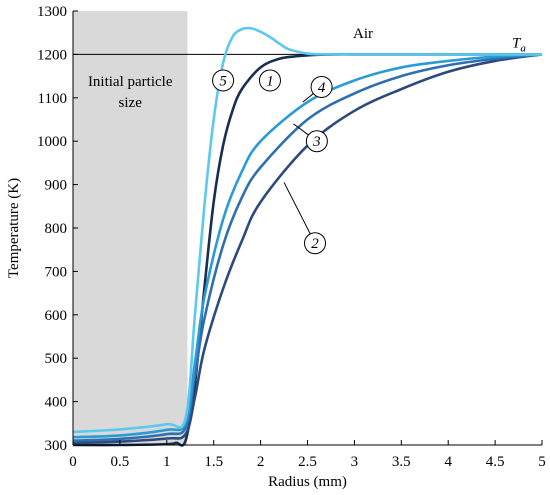 Image resolution: width=550 pixels, height=495 pixels. What do you see at coordinates (272, 162) in the screenshot?
I see `curve-labels-group: 5 1 4 3 2` at bounding box center [272, 162].